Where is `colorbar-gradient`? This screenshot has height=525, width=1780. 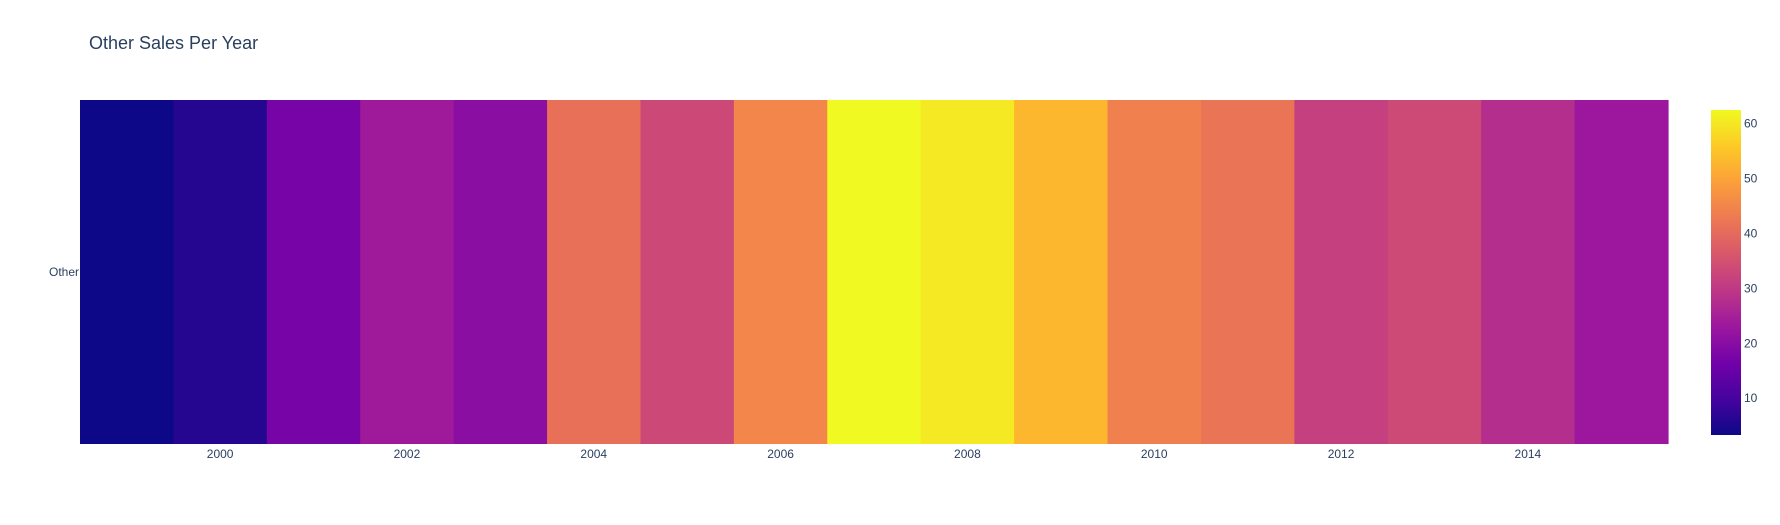
colorbar-gradient is located at coordinates (1726, 272).